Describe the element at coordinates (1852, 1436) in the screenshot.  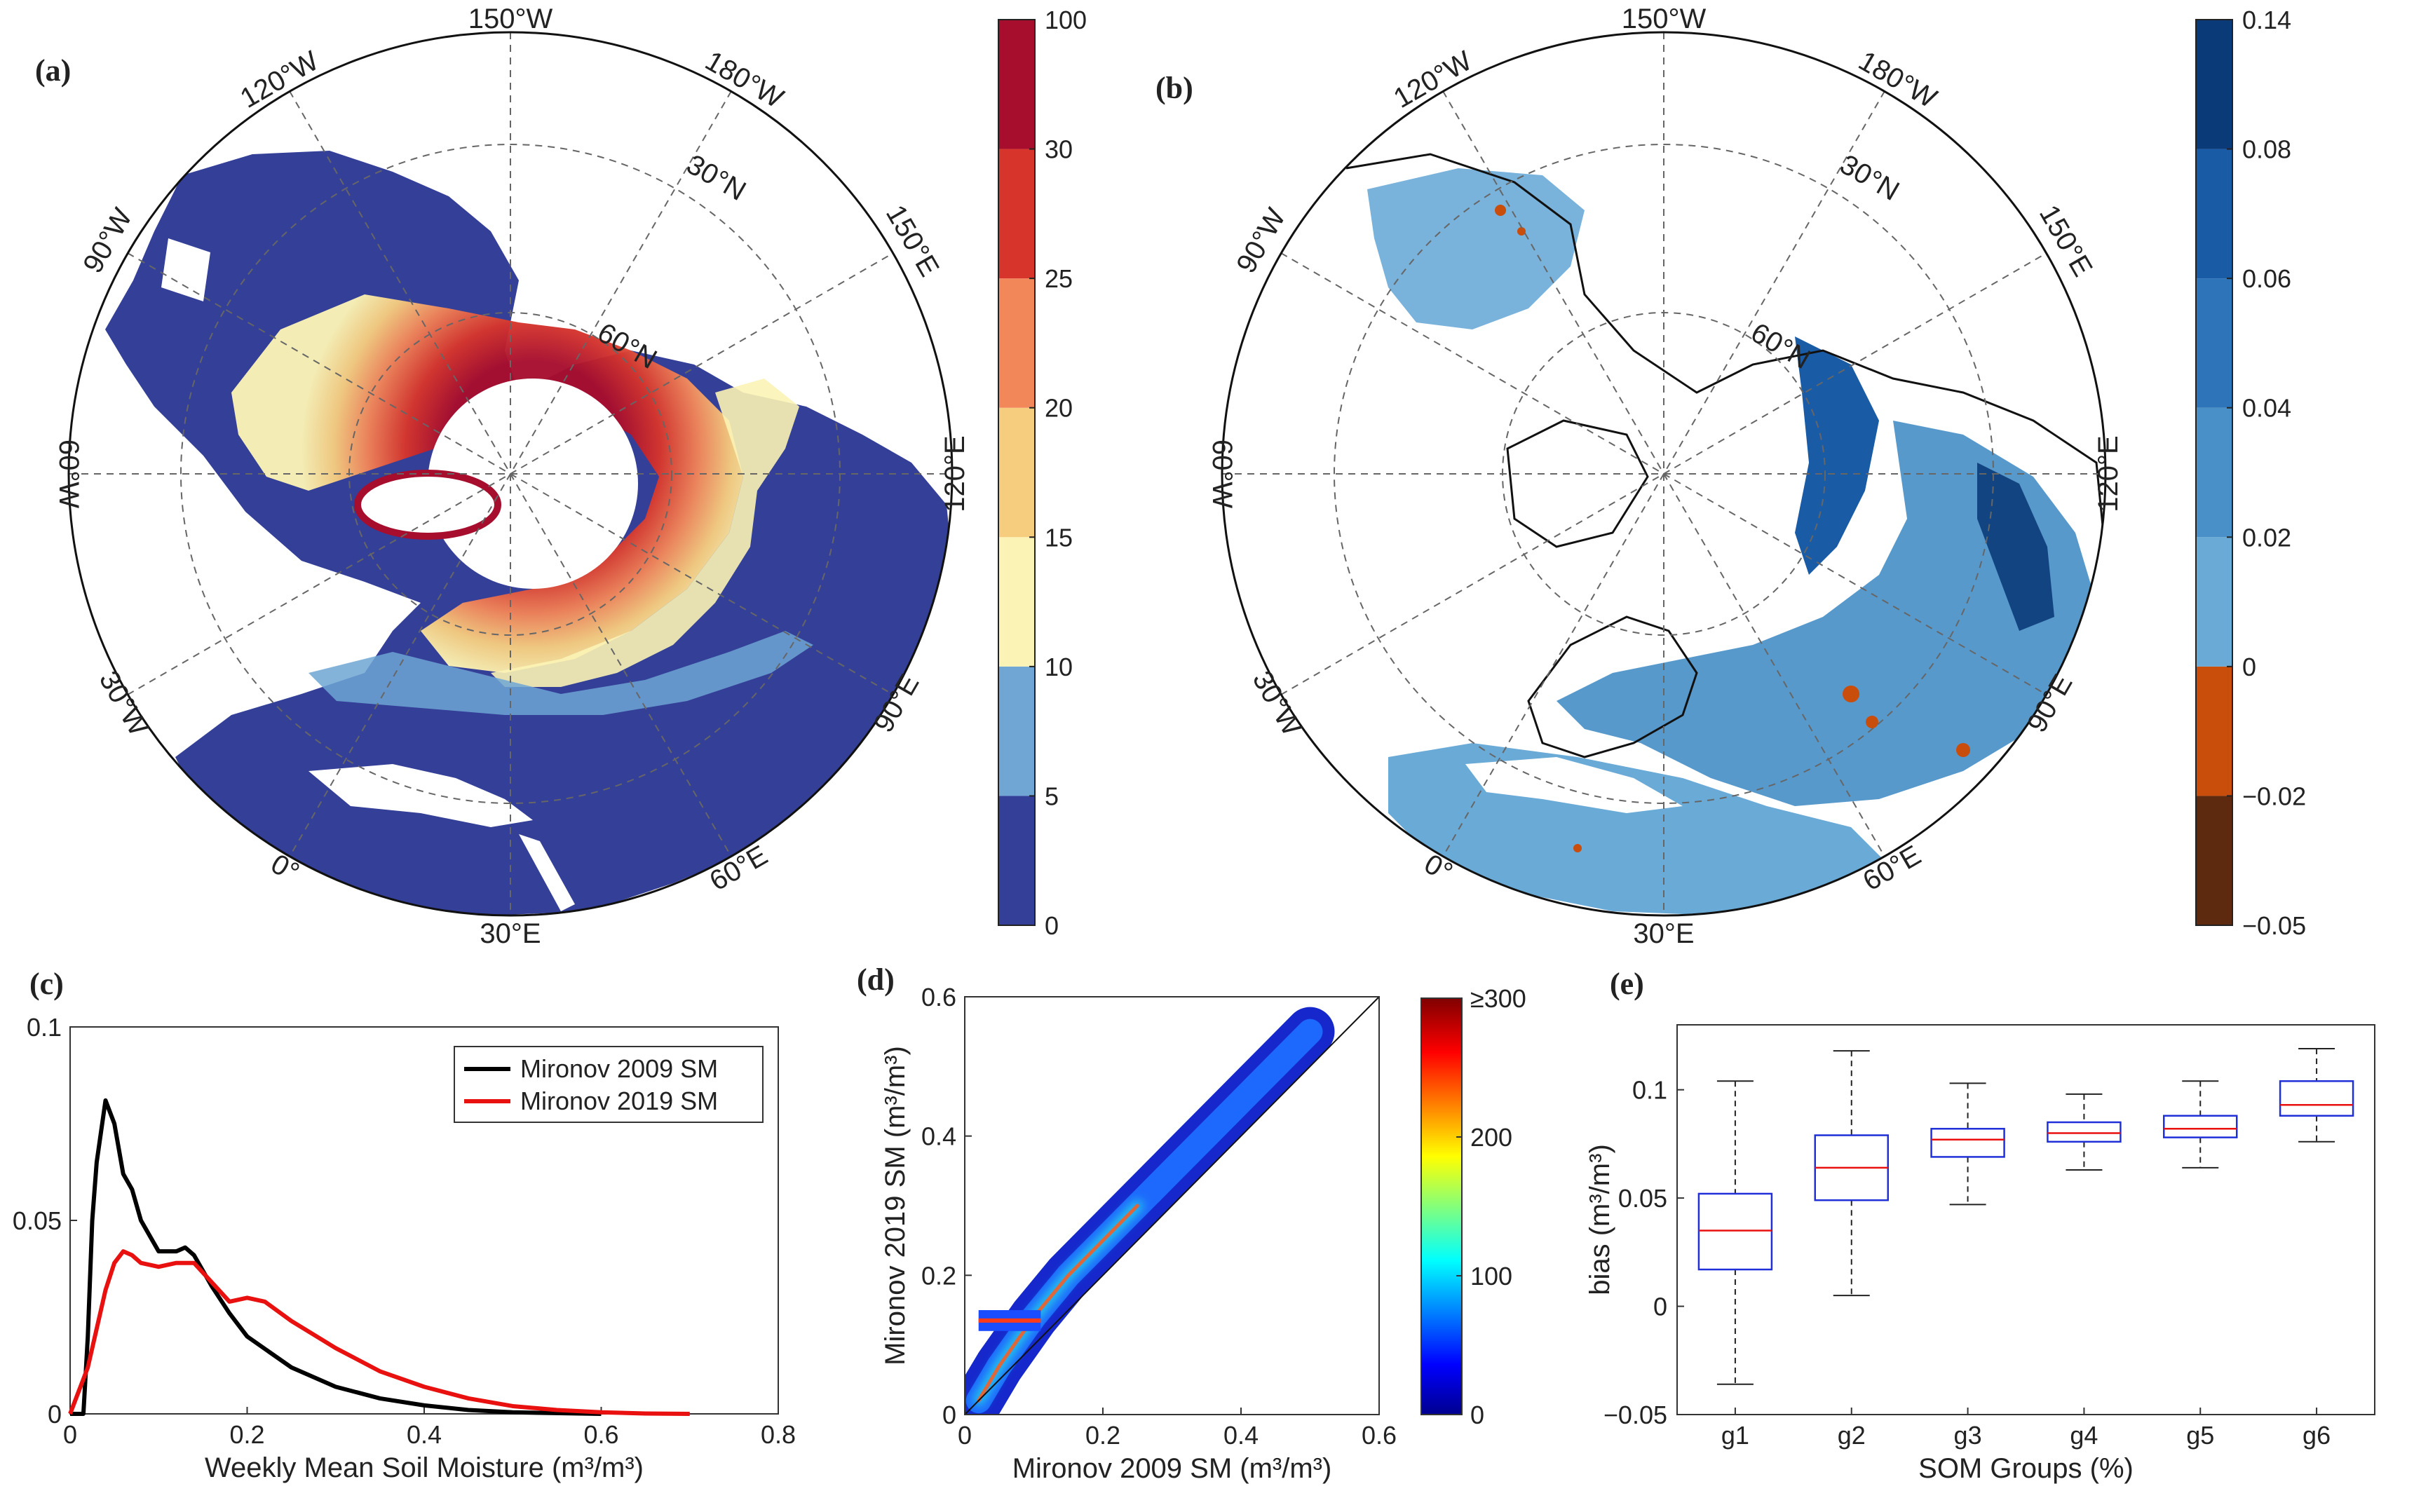
I see `plot-e-xtick-label: g2` at that location.